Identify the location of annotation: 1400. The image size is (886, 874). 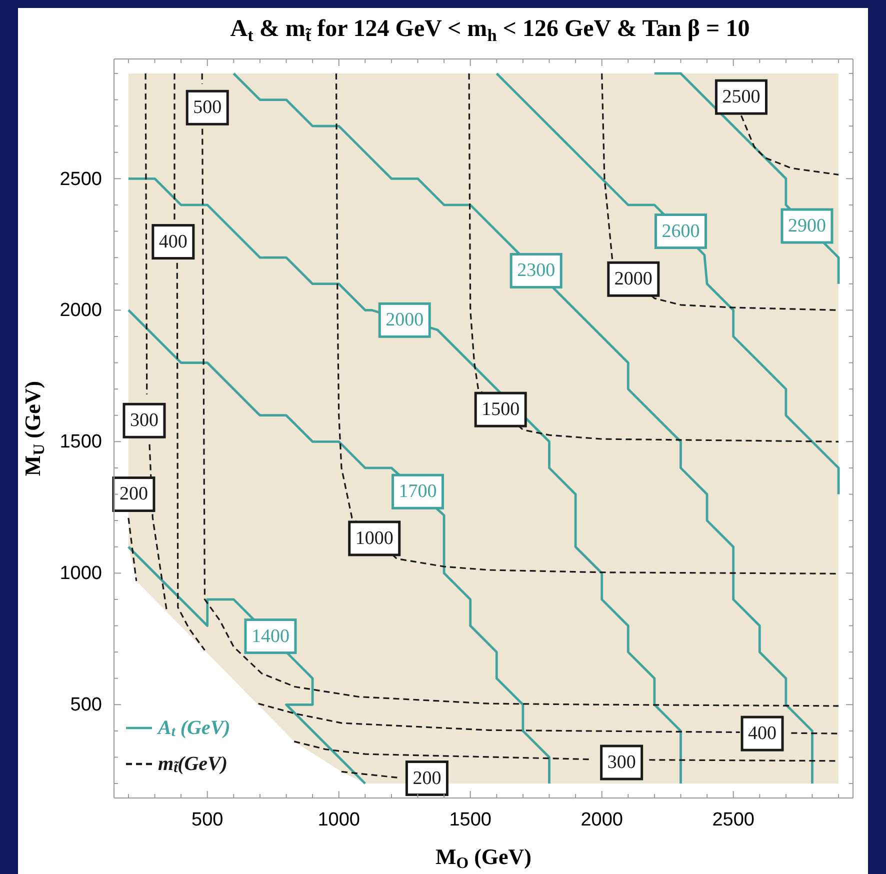
(270, 636).